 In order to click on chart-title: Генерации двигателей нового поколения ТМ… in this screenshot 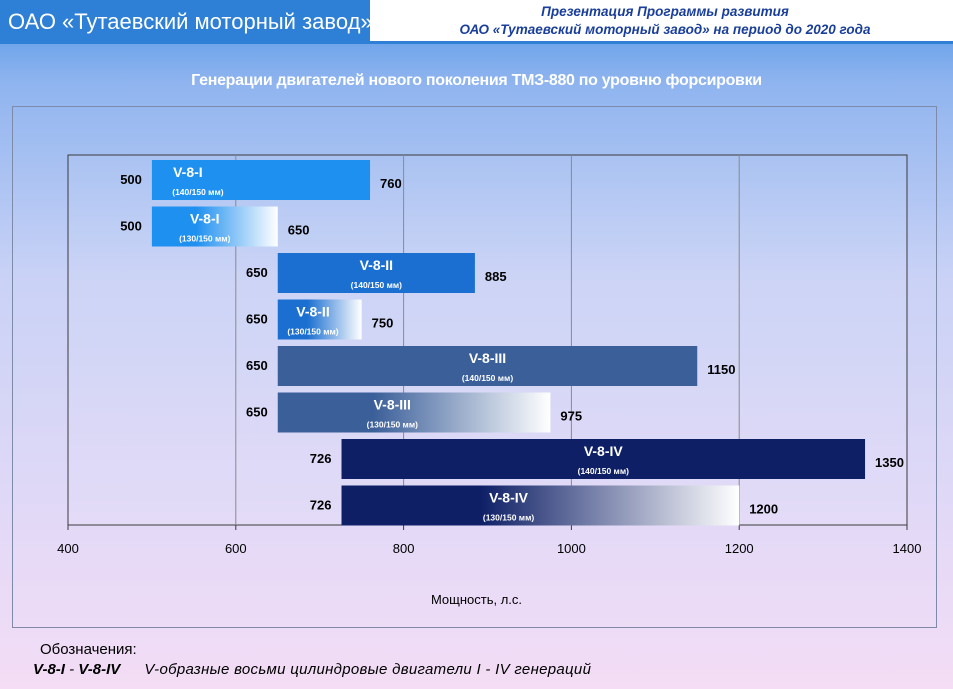, I will do `click(476, 80)`.